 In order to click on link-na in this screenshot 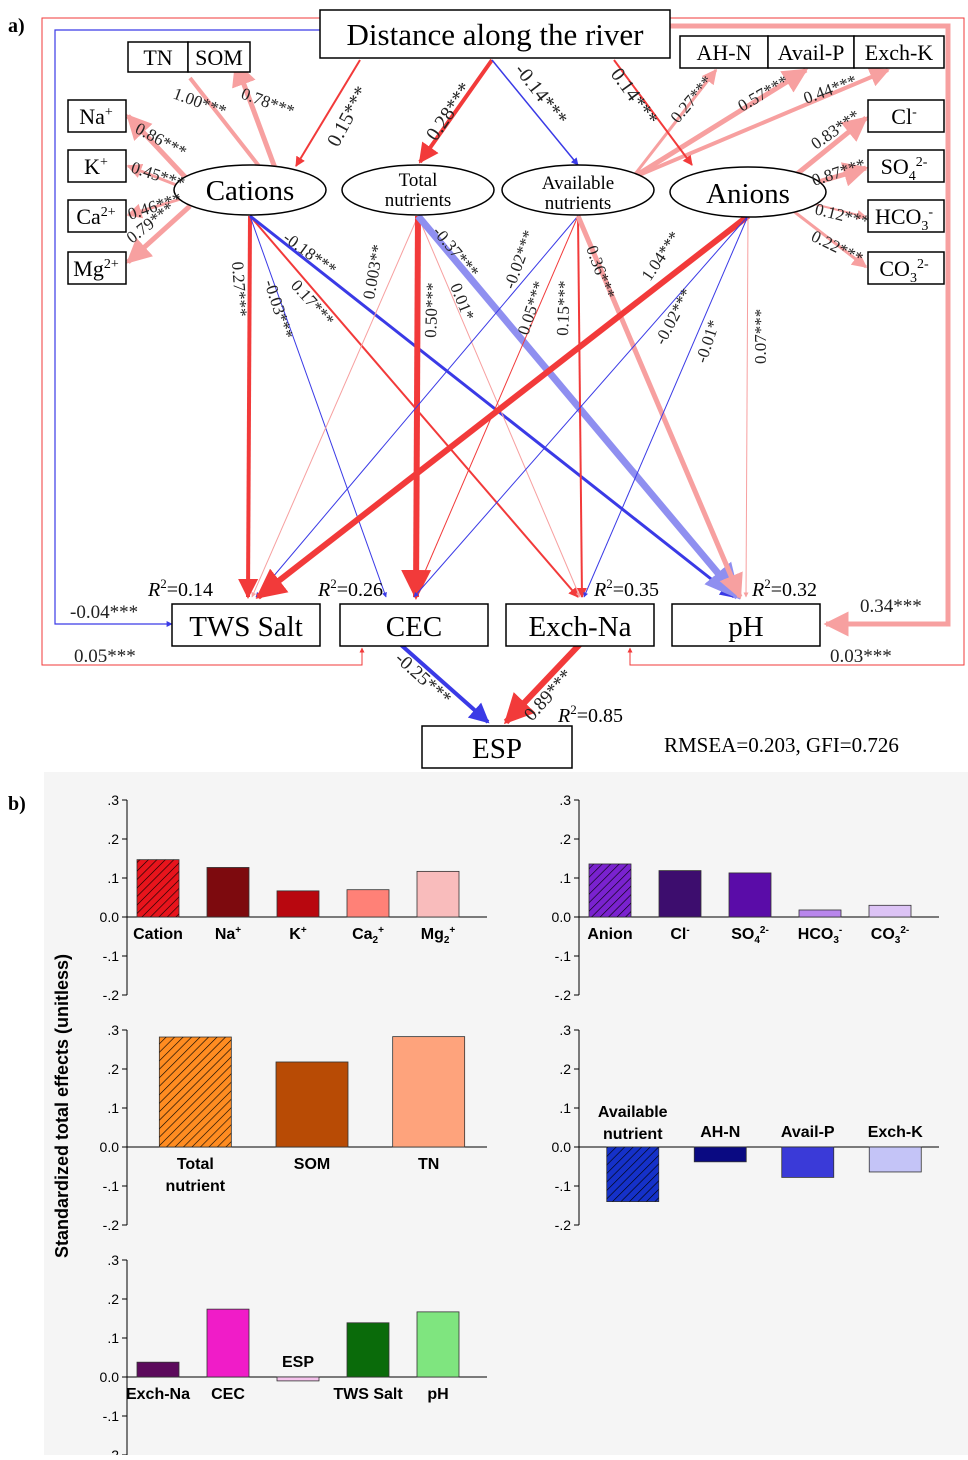, I will do `click(157, 147)`.